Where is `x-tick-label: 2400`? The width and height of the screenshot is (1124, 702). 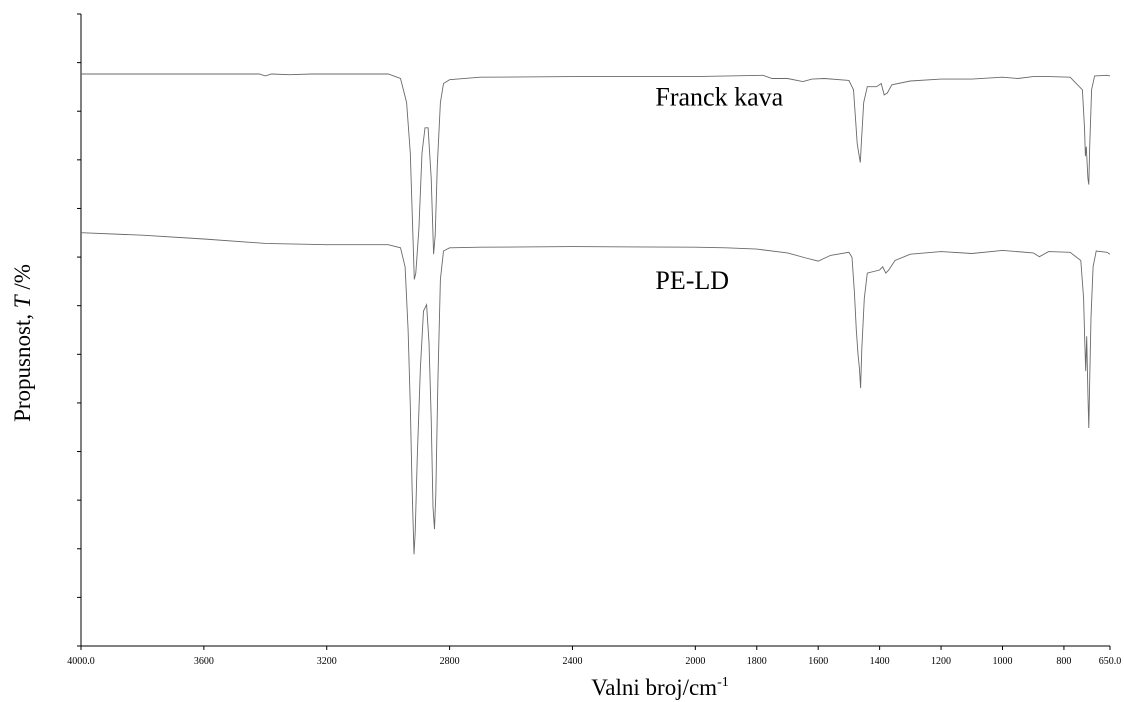 x-tick-label: 2400 is located at coordinates (572, 661).